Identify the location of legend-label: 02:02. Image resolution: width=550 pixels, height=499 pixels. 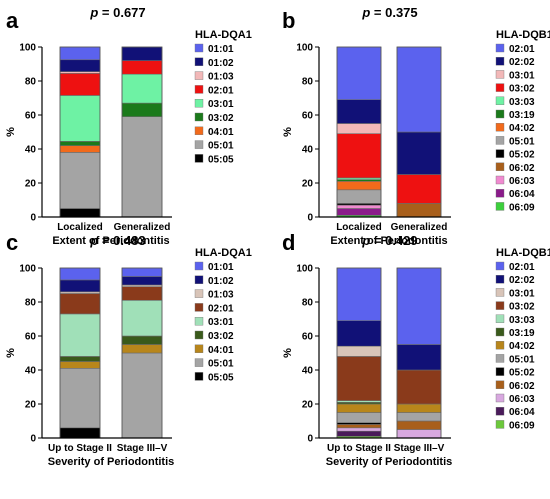
(522, 280).